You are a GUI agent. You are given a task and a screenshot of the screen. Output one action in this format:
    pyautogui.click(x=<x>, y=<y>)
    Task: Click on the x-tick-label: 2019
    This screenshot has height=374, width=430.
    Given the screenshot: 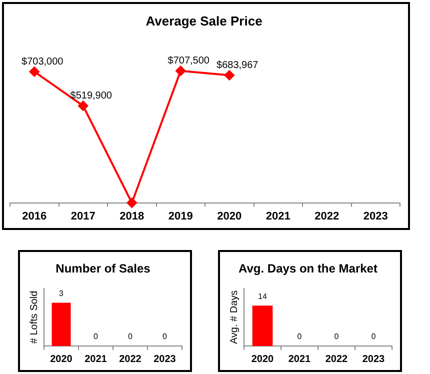 What is the action you would take?
    pyautogui.click(x=180, y=216)
    